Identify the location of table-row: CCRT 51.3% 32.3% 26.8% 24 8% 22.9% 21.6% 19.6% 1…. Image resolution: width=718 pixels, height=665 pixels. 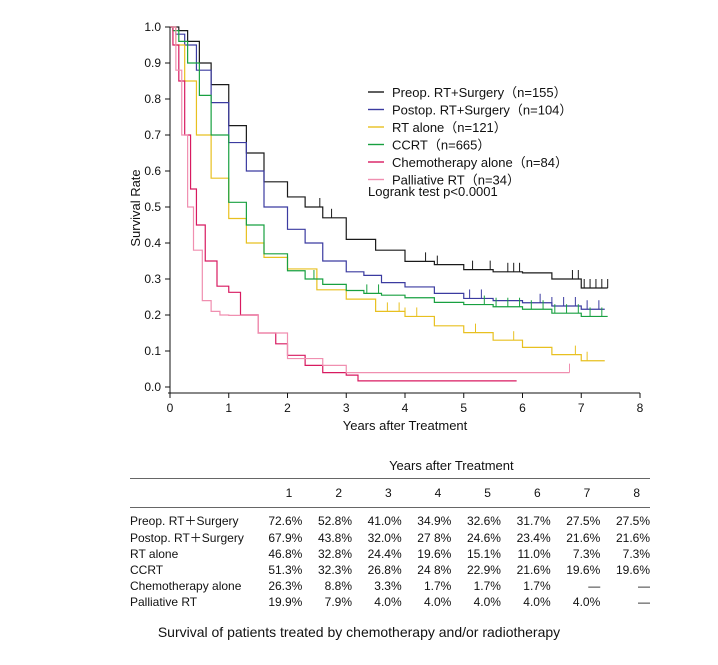
(390, 570).